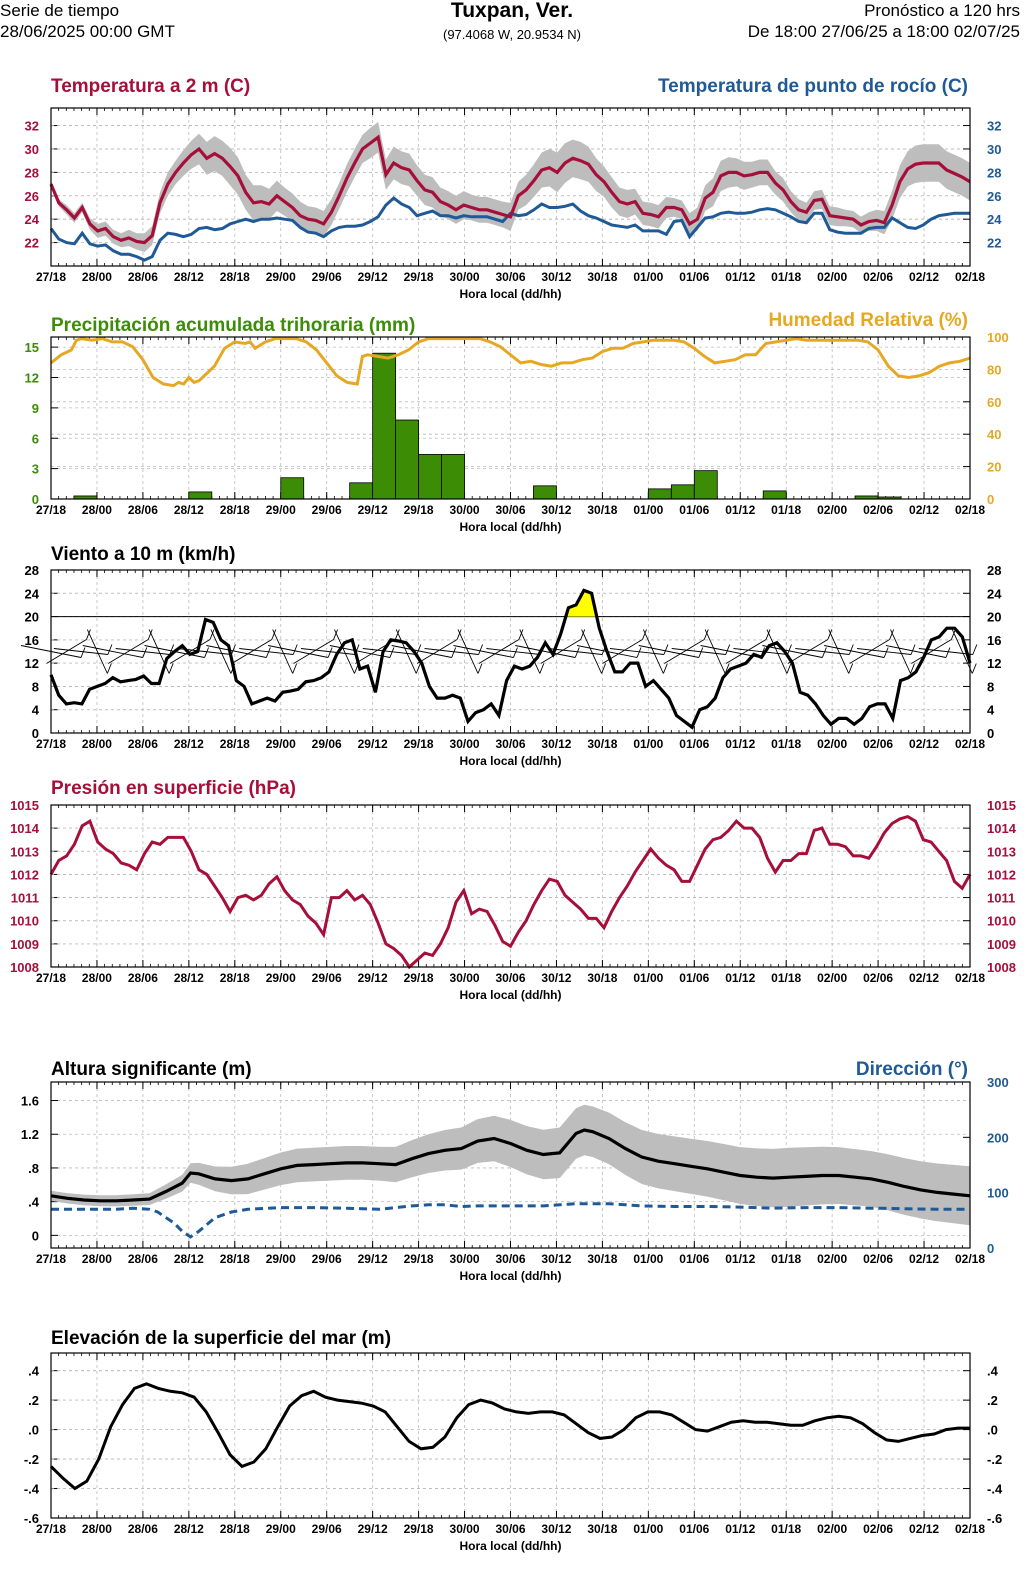  I want to click on y-tick-label-left: 28, so click(32, 570).